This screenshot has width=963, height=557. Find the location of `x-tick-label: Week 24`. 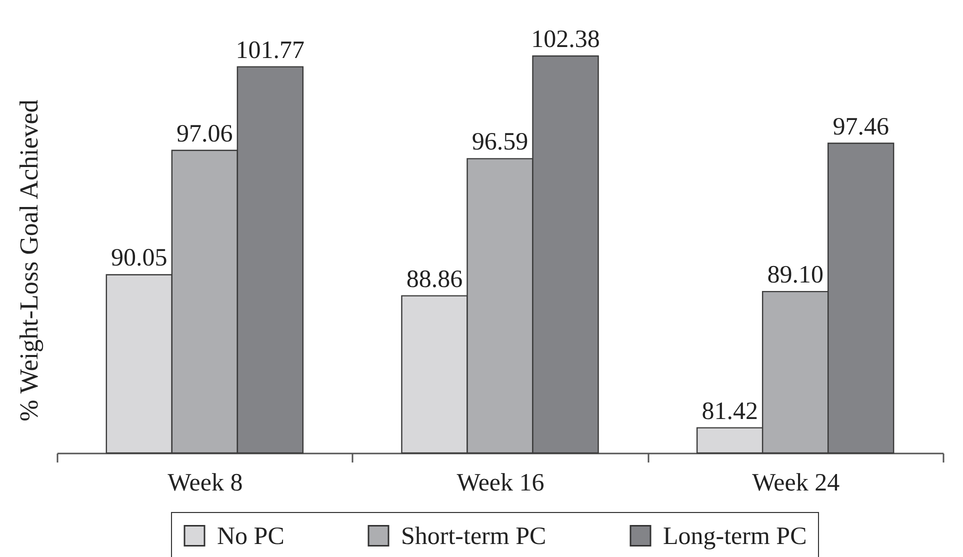

x-tick-label: Week 24 is located at coordinates (796, 483).